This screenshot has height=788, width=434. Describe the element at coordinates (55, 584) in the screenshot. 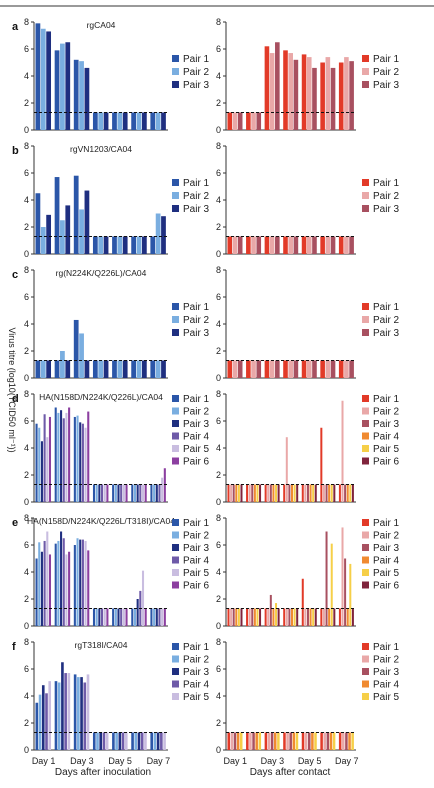

I see `bar-e-inoculated-pair1-day2` at that location.